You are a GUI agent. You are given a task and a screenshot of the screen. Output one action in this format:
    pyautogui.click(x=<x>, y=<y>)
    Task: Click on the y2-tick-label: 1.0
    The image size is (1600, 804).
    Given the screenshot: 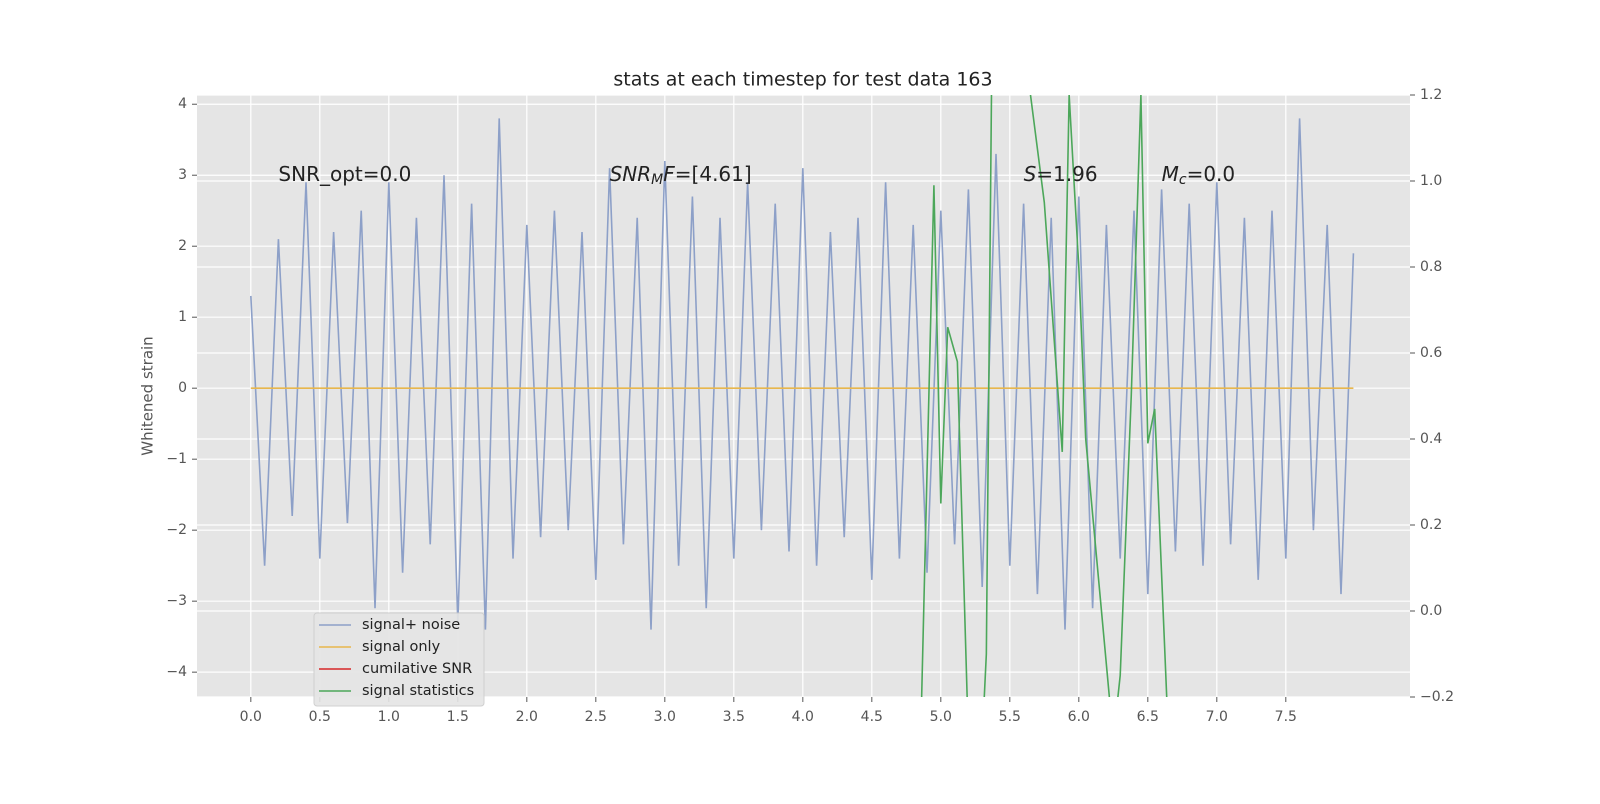 What is the action you would take?
    pyautogui.click(x=1431, y=181)
    